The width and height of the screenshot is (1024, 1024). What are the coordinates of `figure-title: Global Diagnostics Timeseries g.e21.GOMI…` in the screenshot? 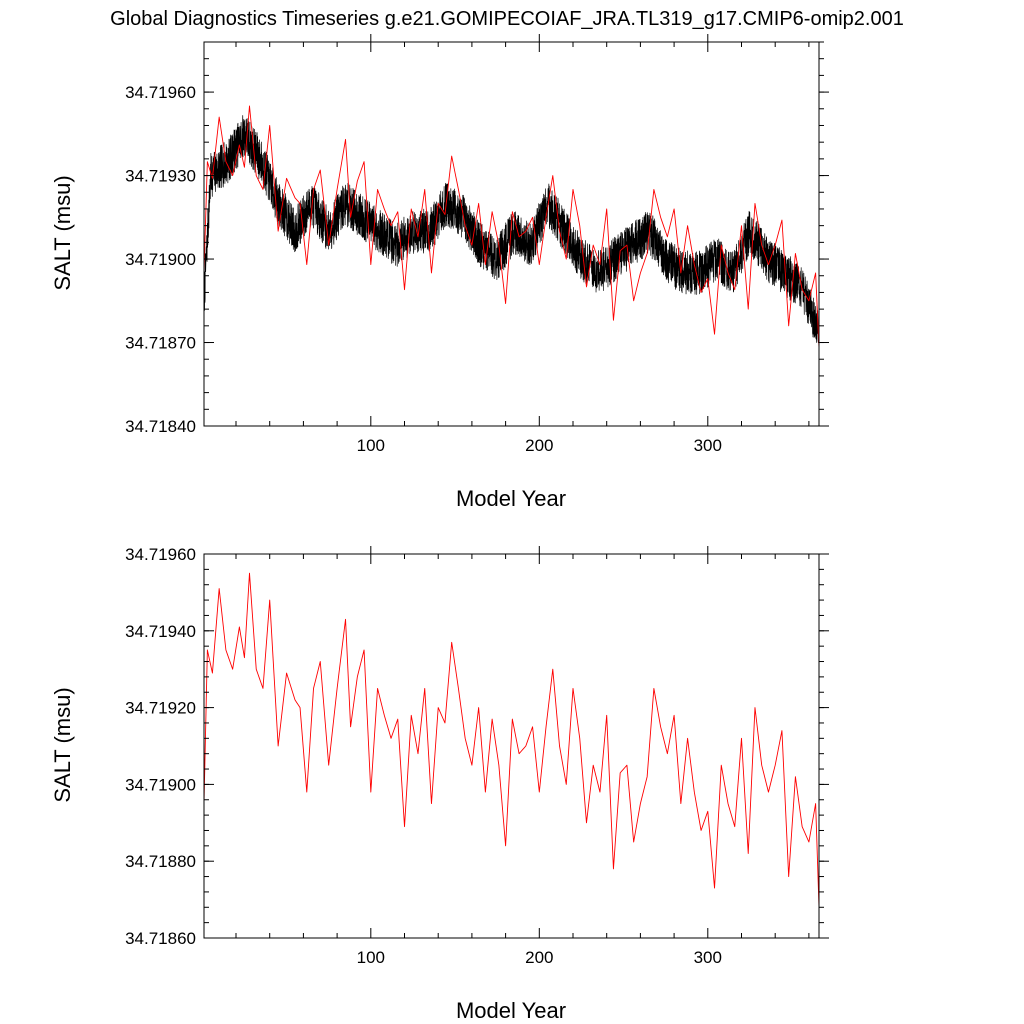 It's located at (507, 19).